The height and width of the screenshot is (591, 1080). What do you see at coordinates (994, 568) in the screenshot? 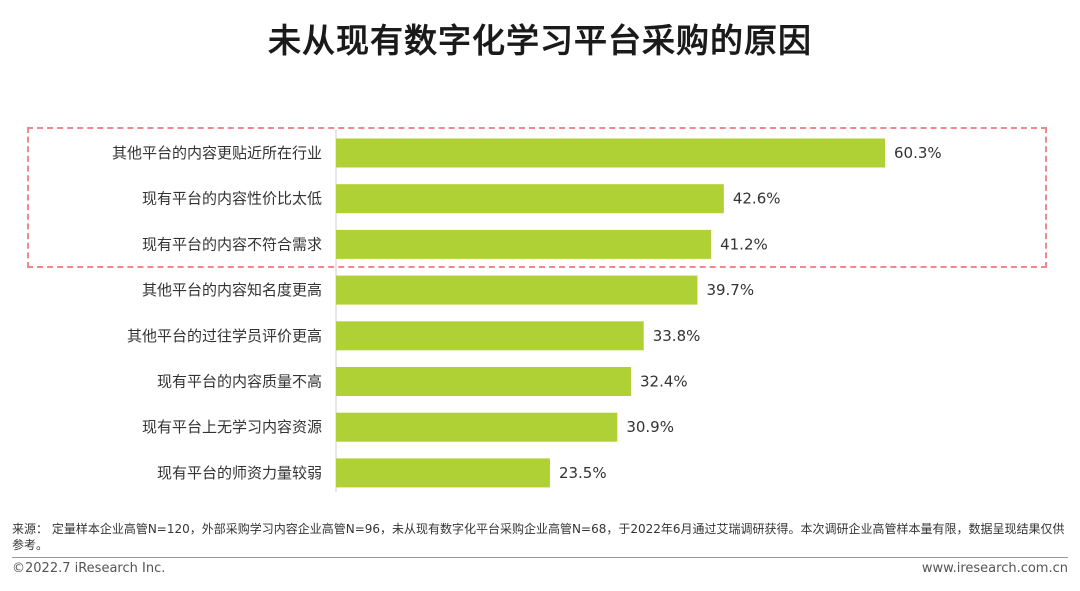
I see `website-text: www.iresearch.com.cn` at bounding box center [994, 568].